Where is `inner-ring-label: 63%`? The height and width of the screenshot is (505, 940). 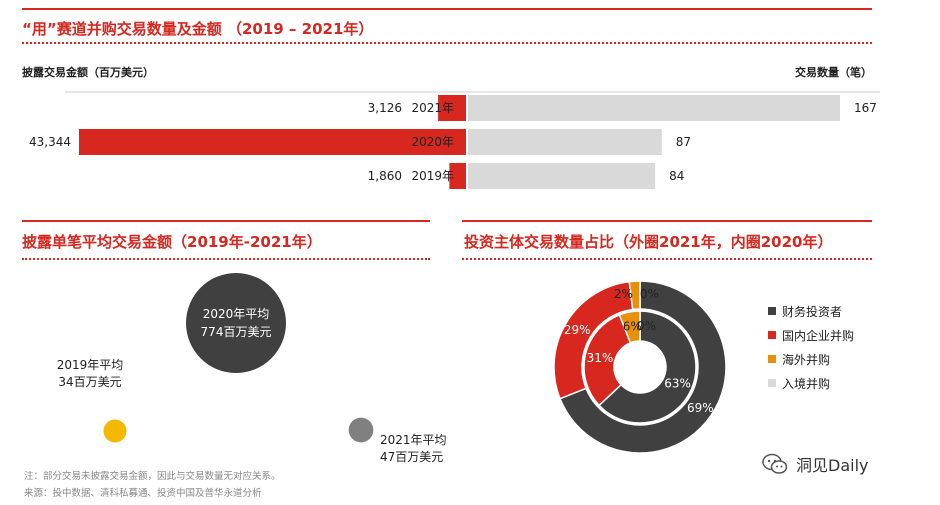
inner-ring-label: 63% is located at coordinates (677, 383).